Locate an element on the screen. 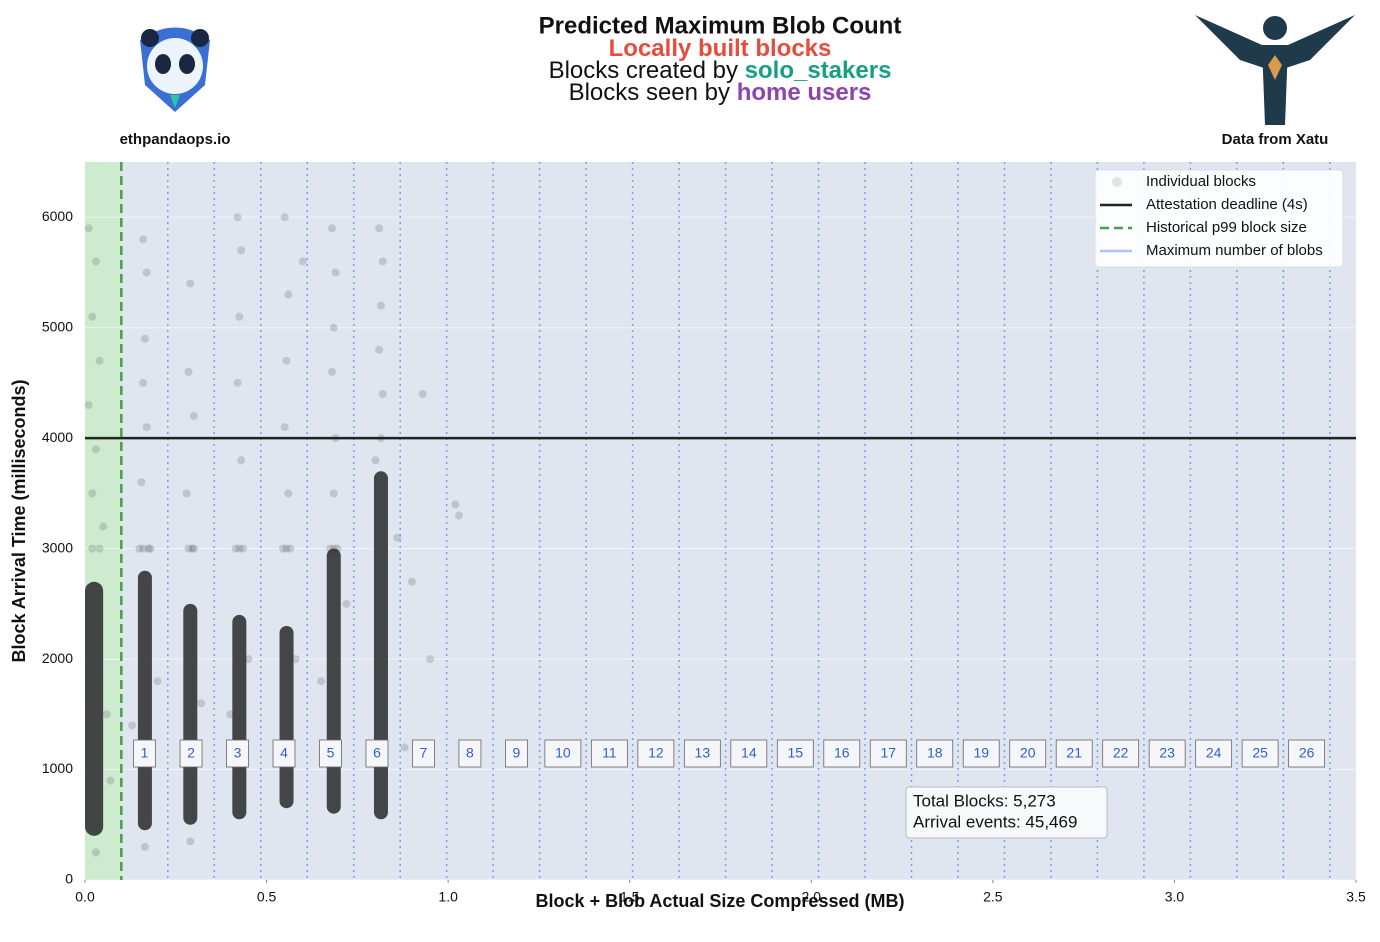  blob-label: 10 is located at coordinates (563, 753).